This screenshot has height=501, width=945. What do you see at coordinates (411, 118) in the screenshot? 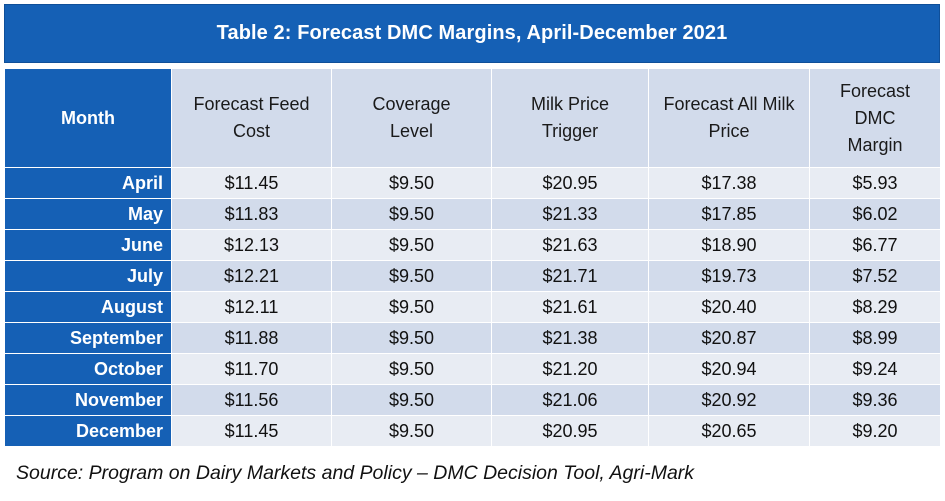
I see `header-coverage: Coverage Level` at bounding box center [411, 118].